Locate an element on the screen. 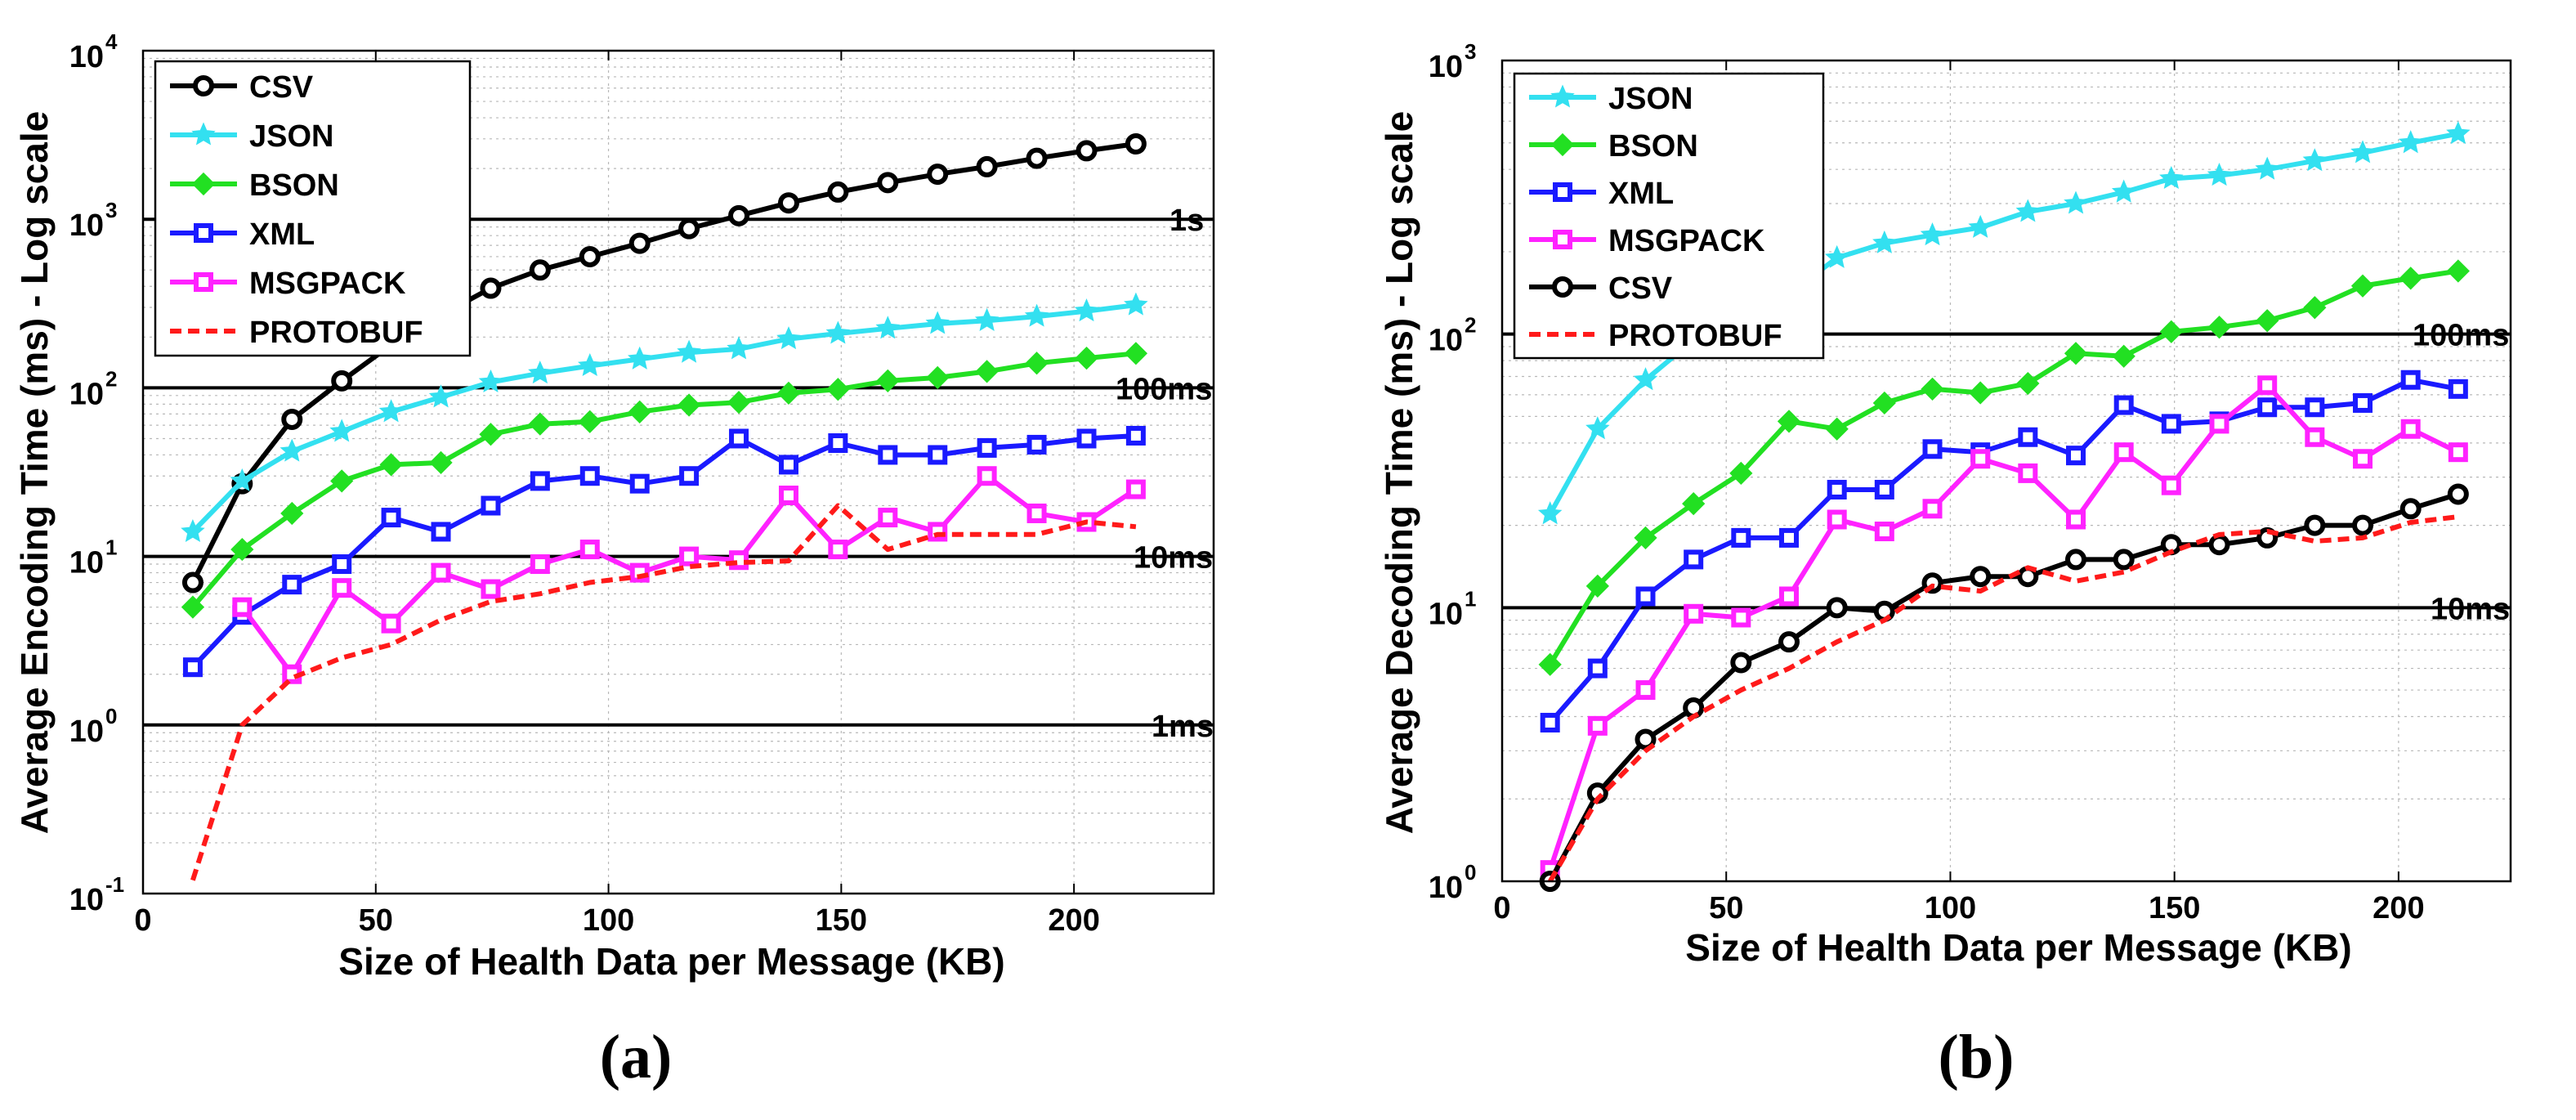 The height and width of the screenshot is (1120, 2576). panel-label-a: (a) is located at coordinates (636, 1057).